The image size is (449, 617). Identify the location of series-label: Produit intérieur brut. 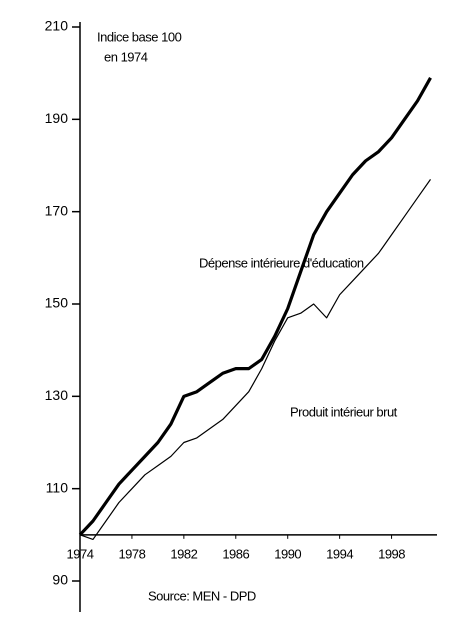
(344, 411).